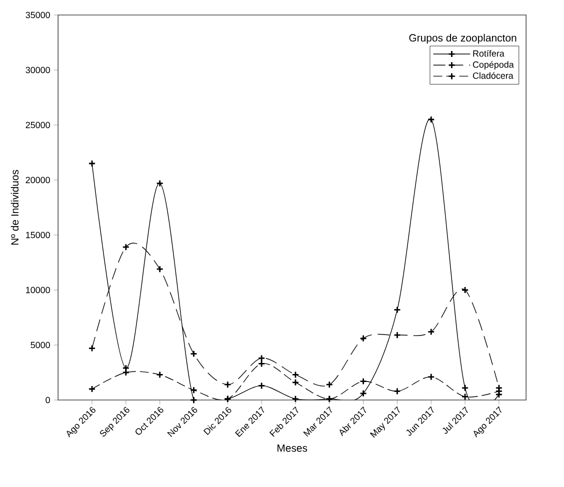 This screenshot has width=564, height=487. I want to click on y-tick-label: 25000, so click(38, 125).